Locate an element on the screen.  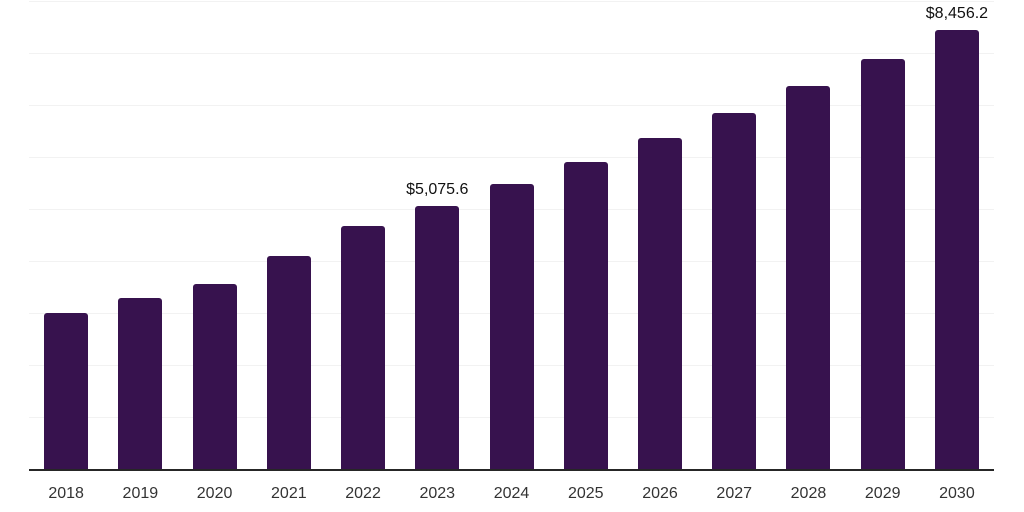
x-tick-label-2028: 2028 is located at coordinates (808, 493).